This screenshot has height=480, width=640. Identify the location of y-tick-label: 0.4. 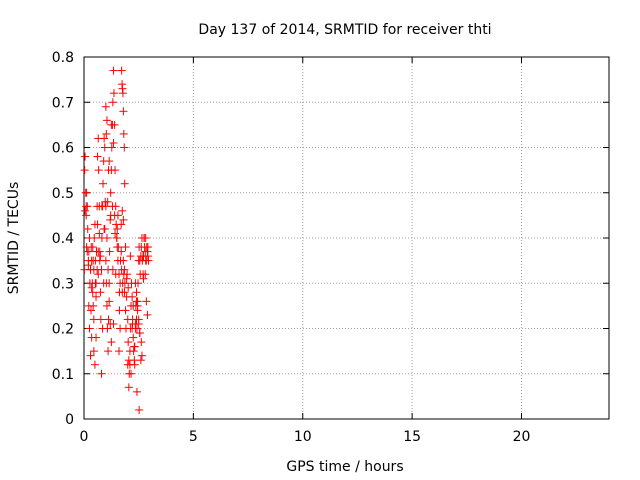
(63, 239).